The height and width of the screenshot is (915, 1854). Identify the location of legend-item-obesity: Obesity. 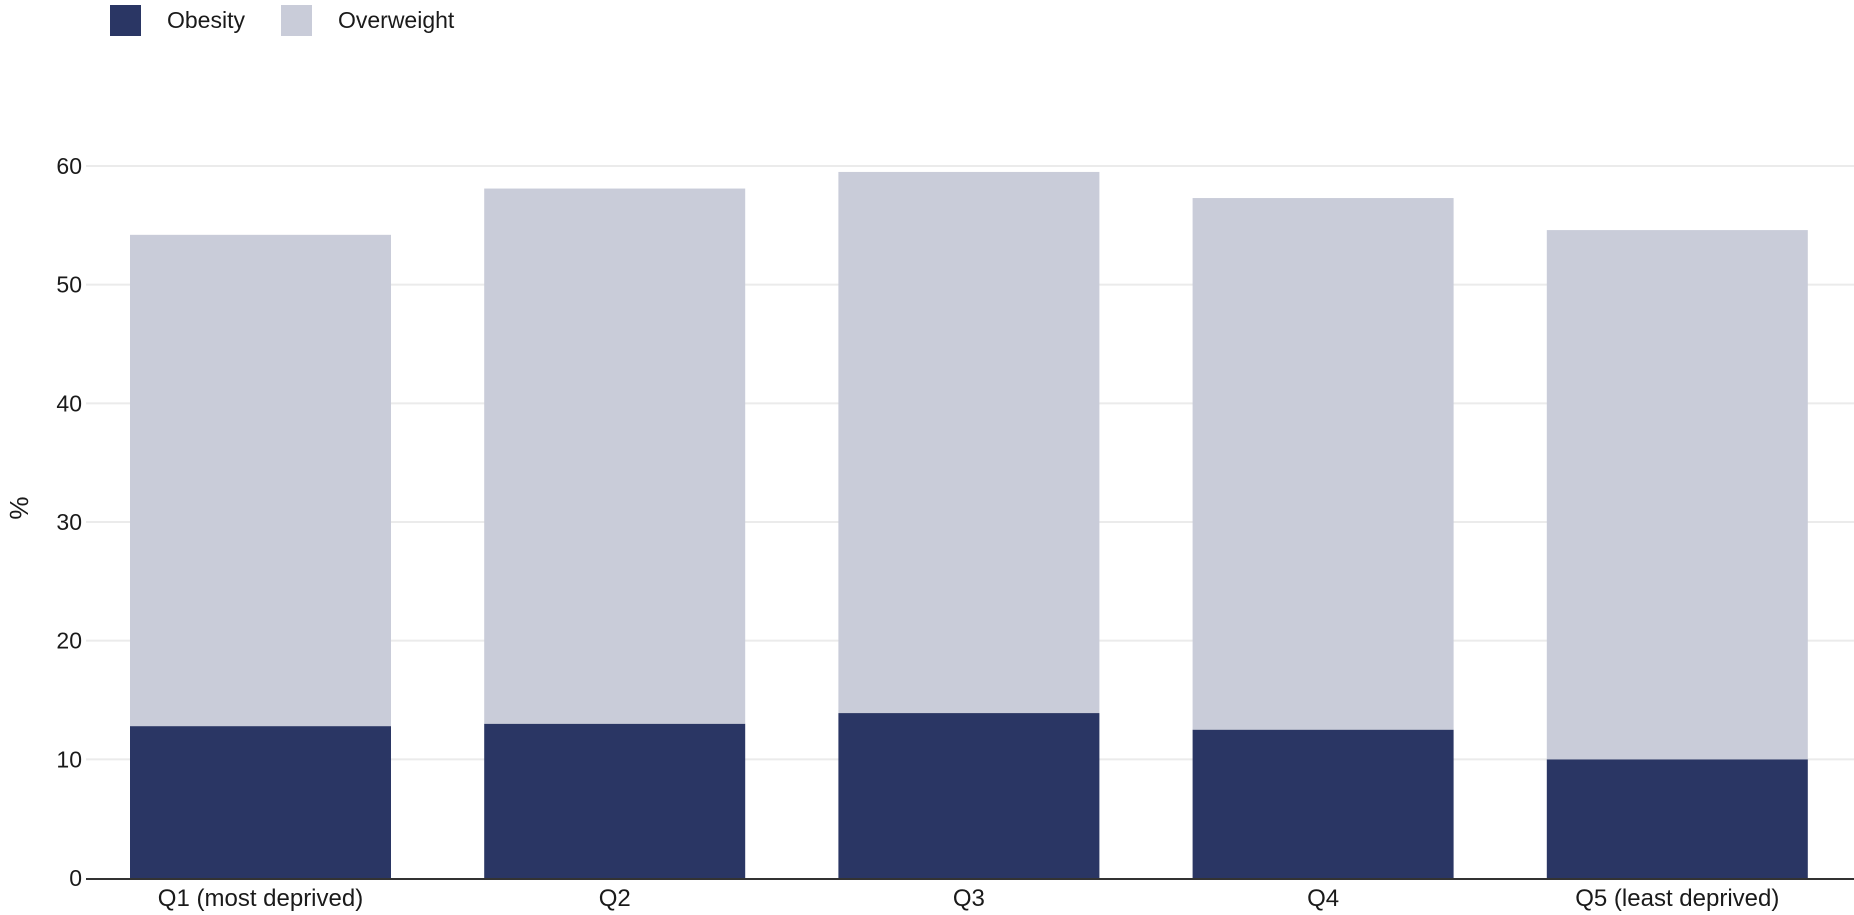
(177, 20).